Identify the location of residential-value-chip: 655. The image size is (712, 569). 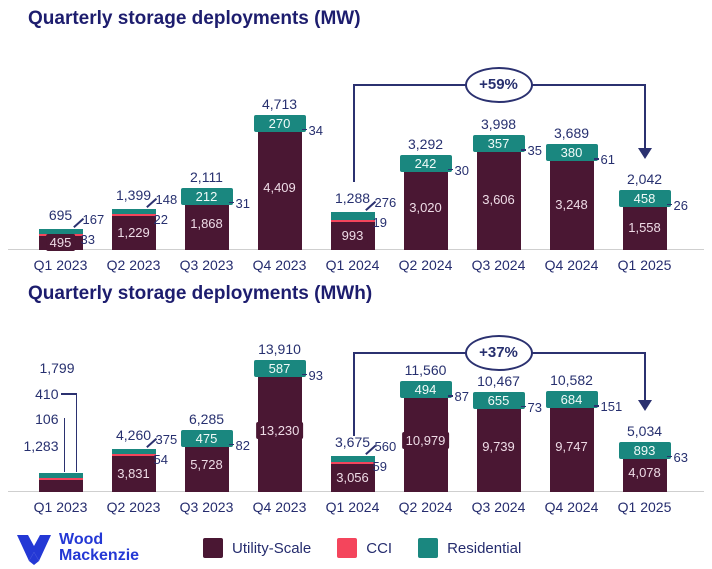
(498, 400).